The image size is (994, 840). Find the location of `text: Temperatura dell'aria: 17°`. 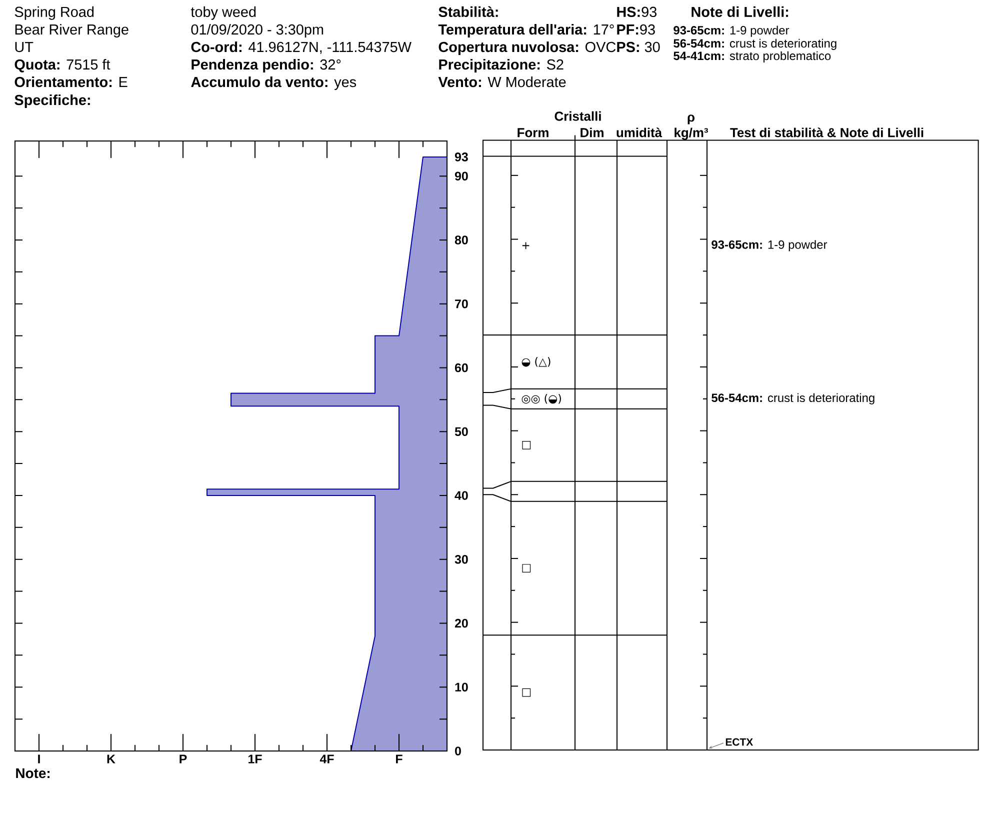

text: Temperatura dell'aria: 17° is located at coordinates (526, 31).